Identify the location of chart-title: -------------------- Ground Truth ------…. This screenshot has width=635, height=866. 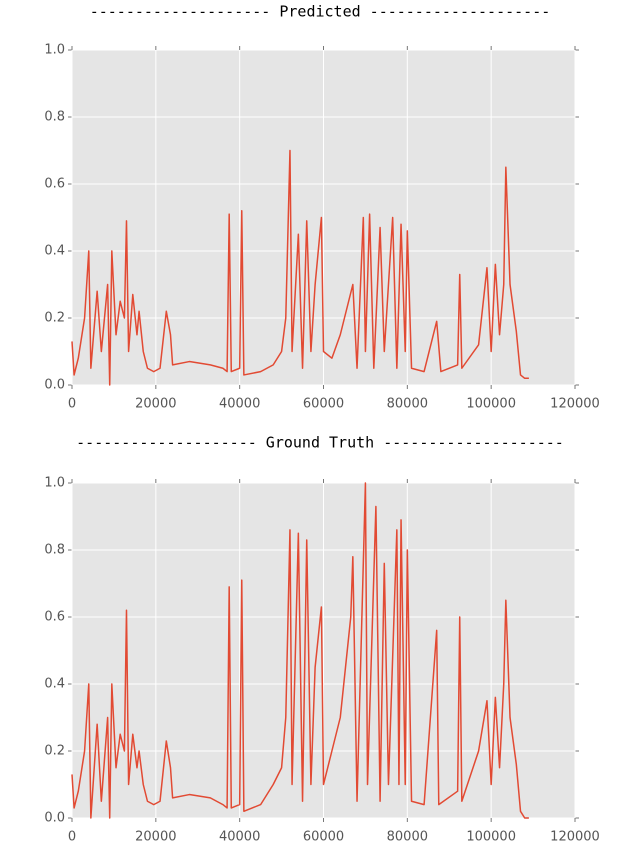
(320, 443).